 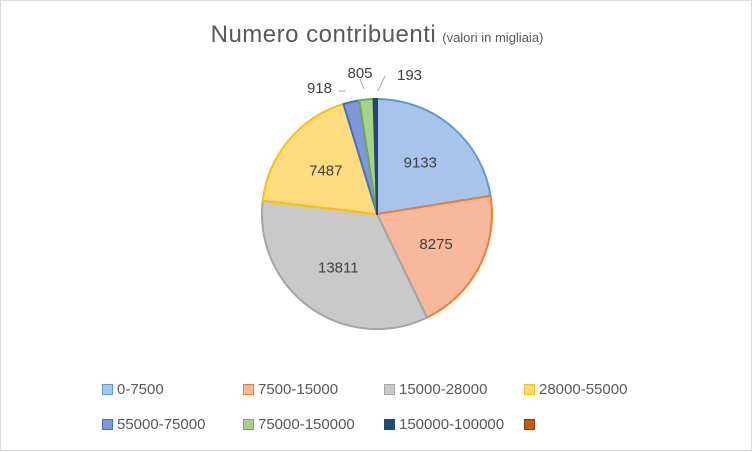 I want to click on legend-item-5: 75000-150000, so click(x=299, y=424).